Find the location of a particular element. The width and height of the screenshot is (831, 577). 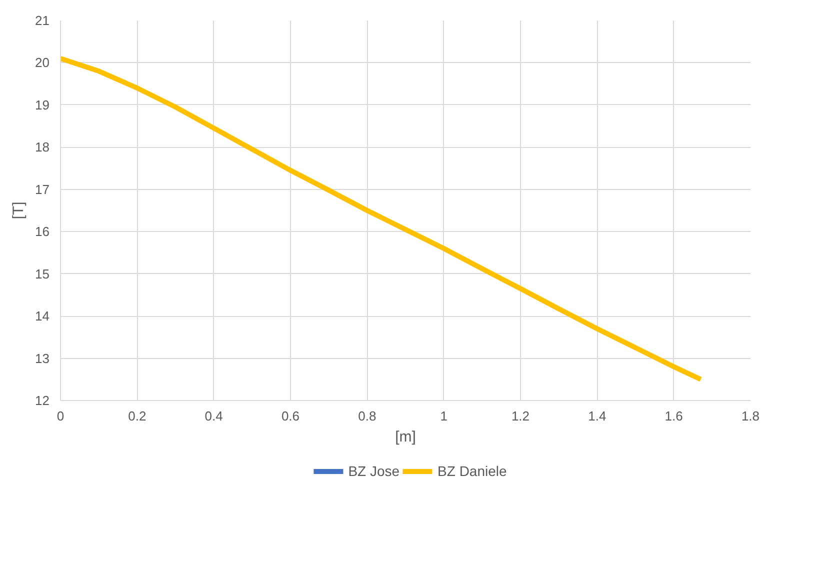

y-tick-label: 19 is located at coordinates (42, 104).